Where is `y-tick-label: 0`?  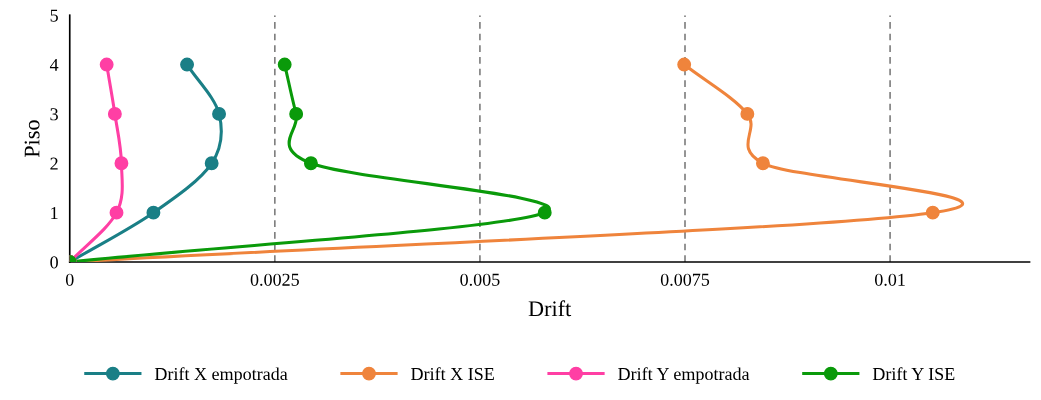
y-tick-label: 0 is located at coordinates (54, 262).